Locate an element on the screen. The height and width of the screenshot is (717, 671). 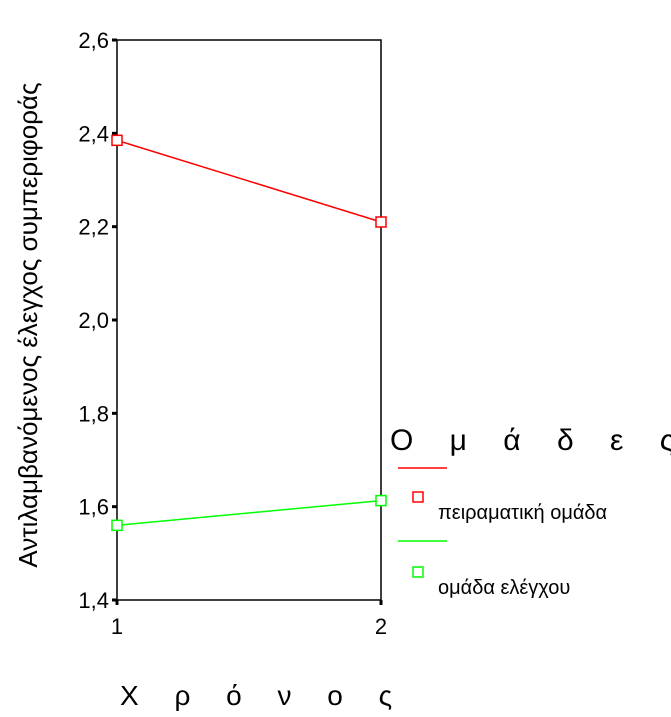
y-tick-label: 1,8 is located at coordinates (93, 413).